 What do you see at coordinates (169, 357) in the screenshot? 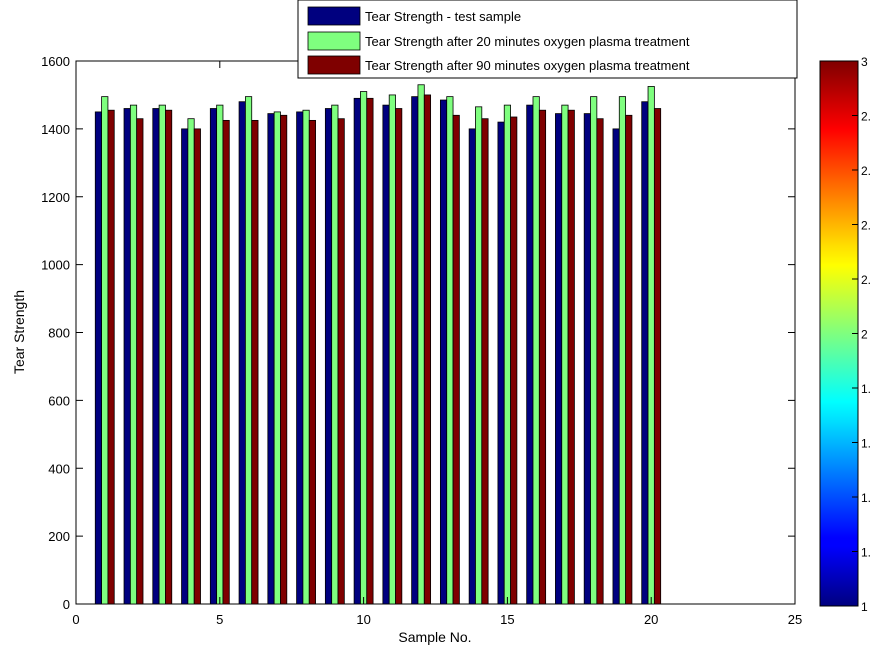
I see `bar-series2-sample3` at bounding box center [169, 357].